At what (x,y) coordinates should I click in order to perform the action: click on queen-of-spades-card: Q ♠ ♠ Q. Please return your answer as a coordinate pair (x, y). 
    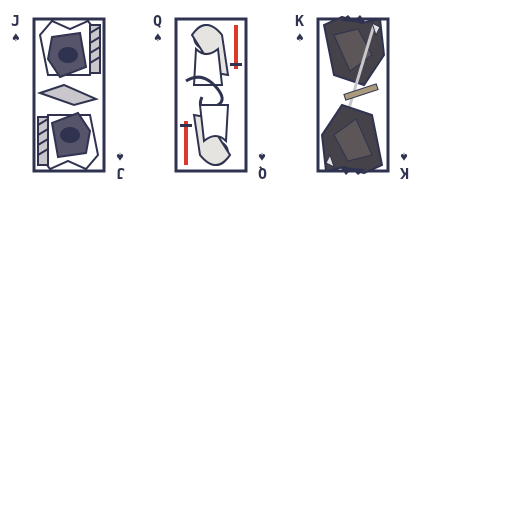
    Looking at the image, I should click on (210, 96).